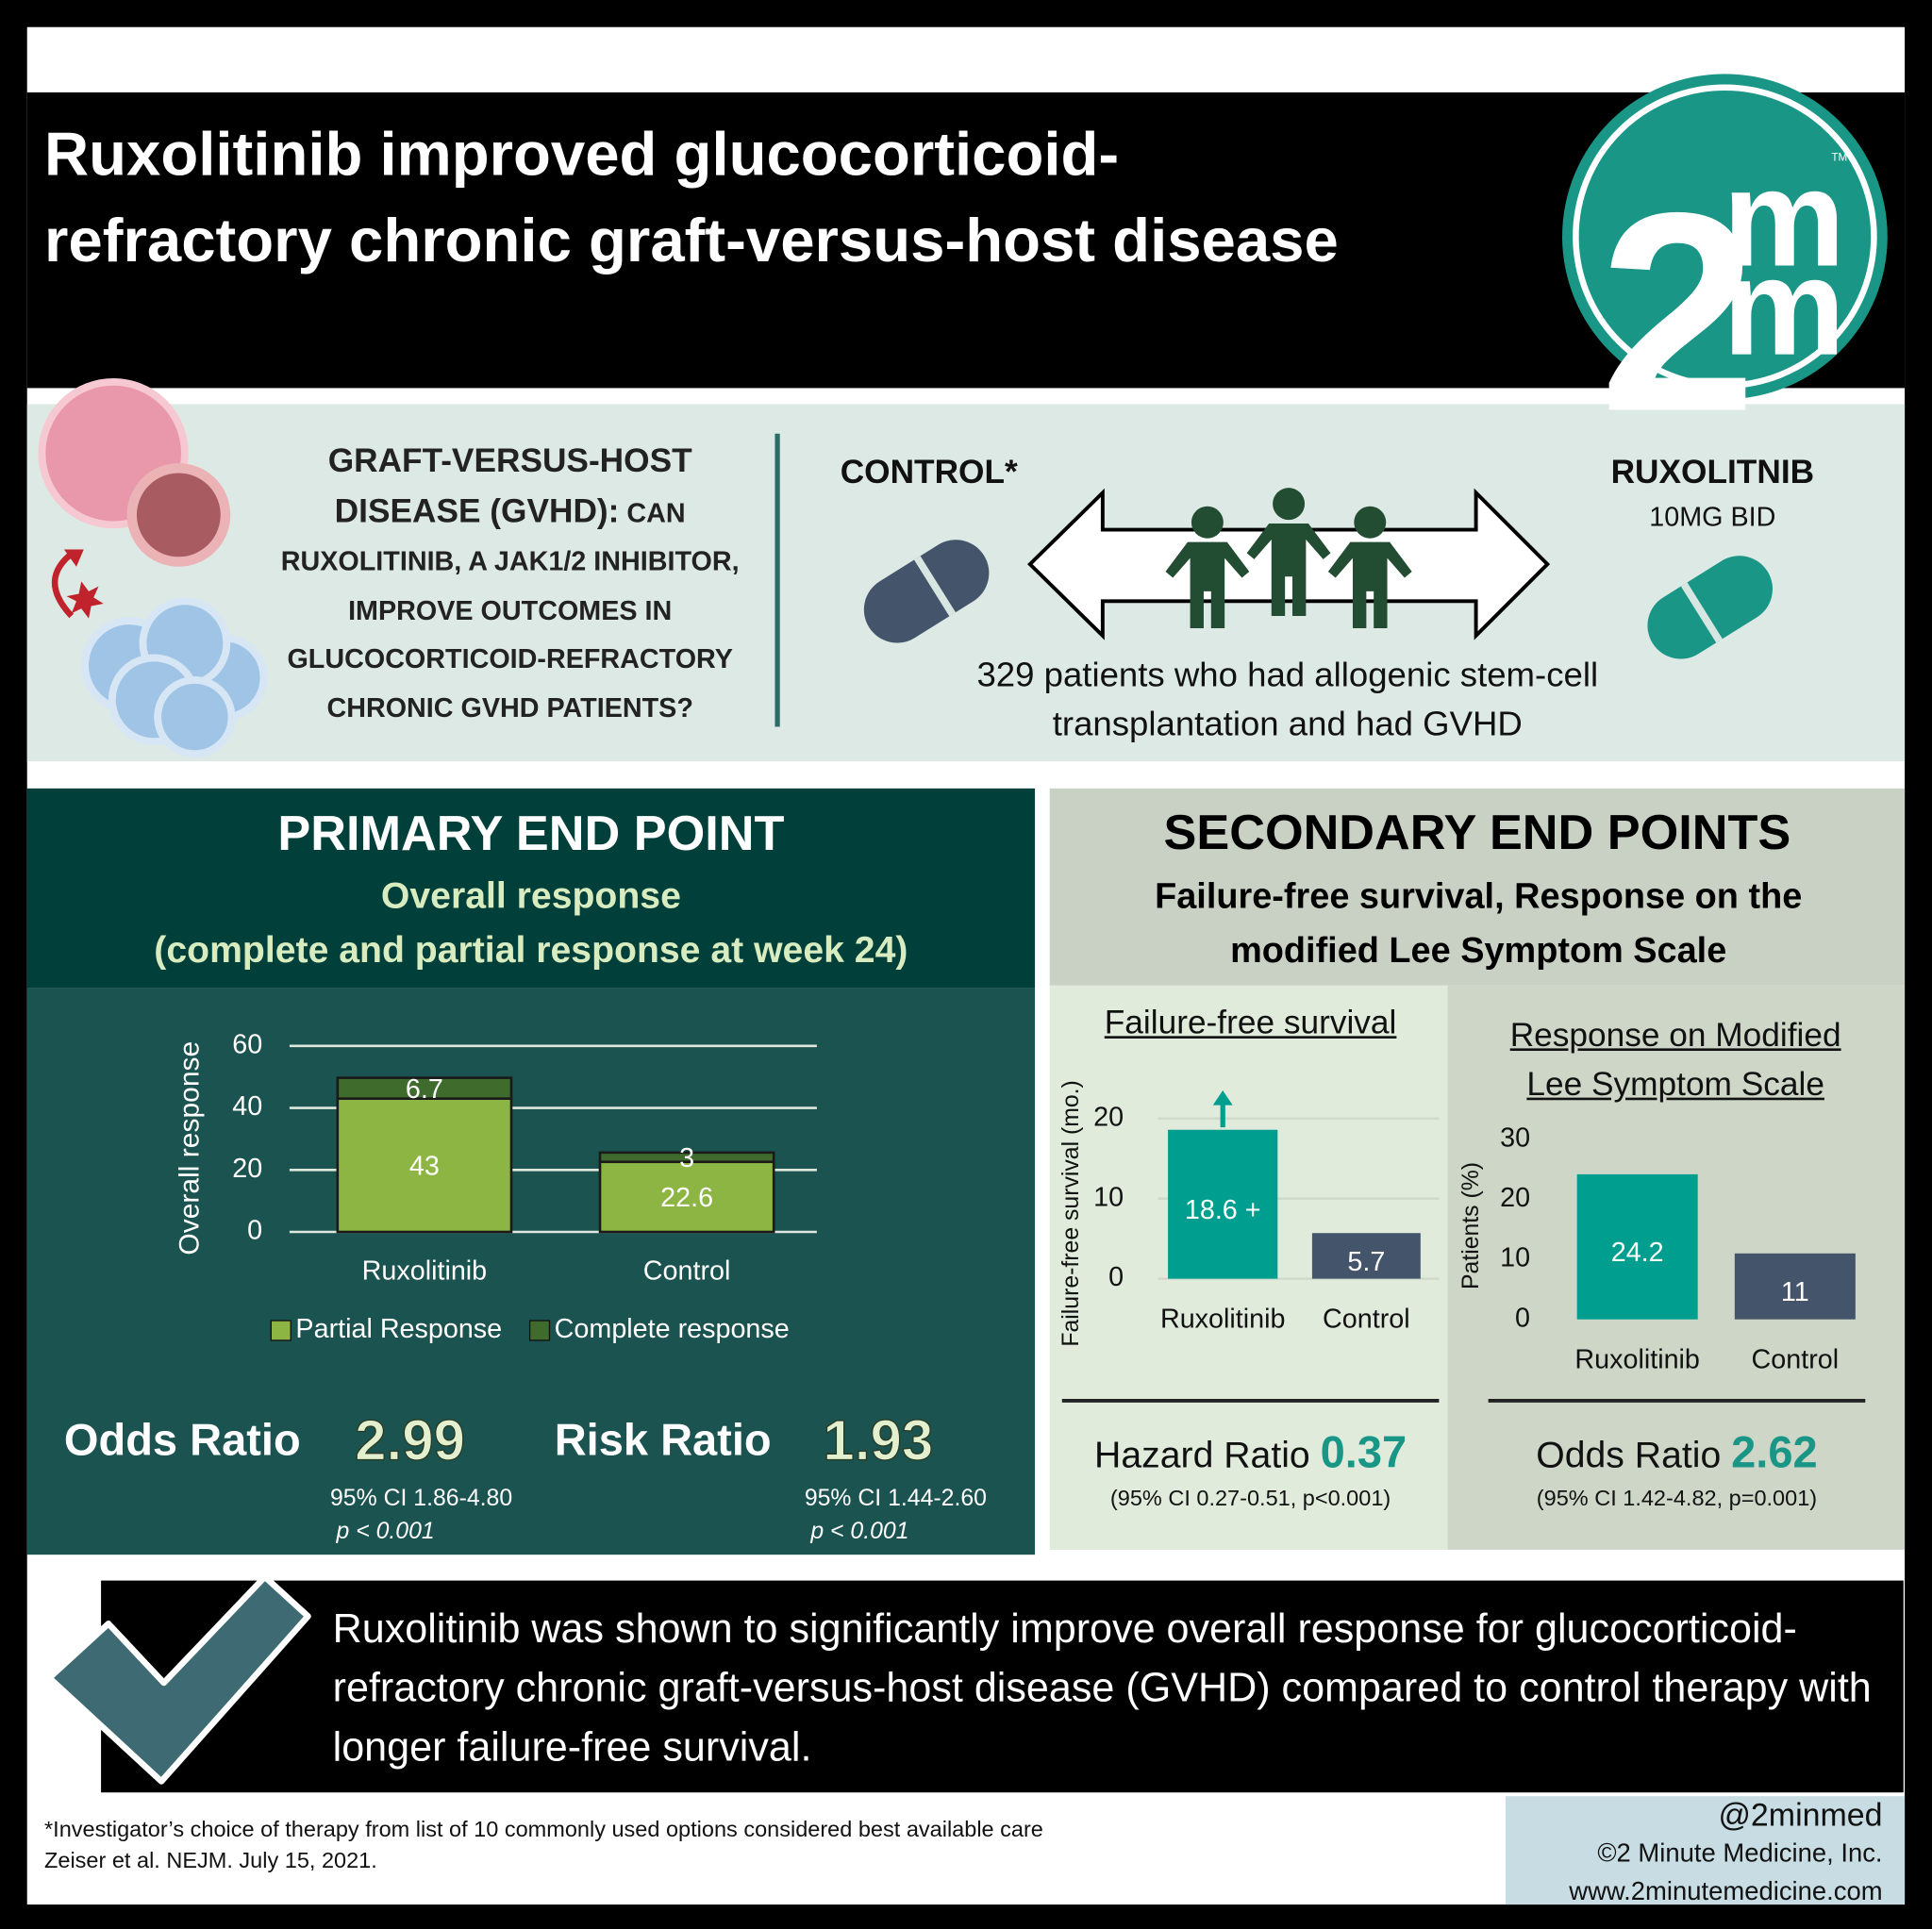 This screenshot has height=1929, width=1932. What do you see at coordinates (179, 515) in the screenshot?
I see `cell` at bounding box center [179, 515].